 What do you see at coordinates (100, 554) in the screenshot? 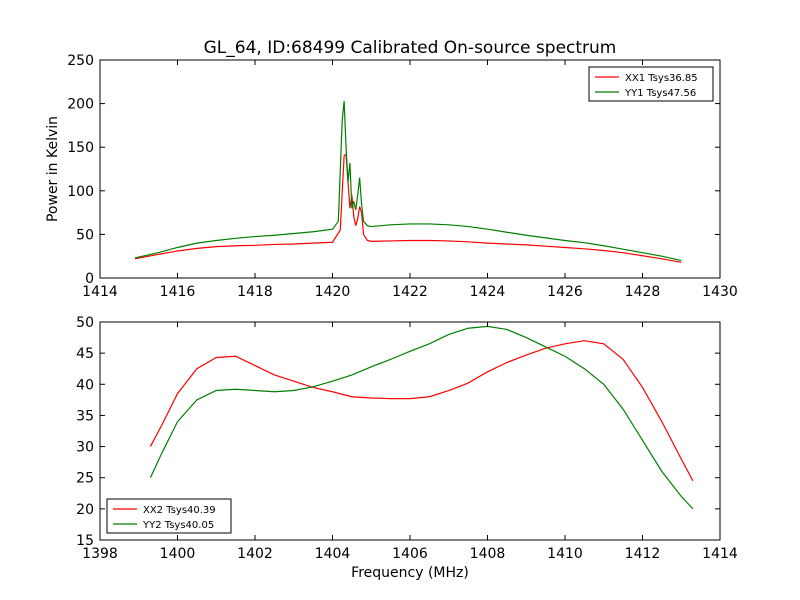
I see `x-tick-label-1-0: 1398` at bounding box center [100, 554].